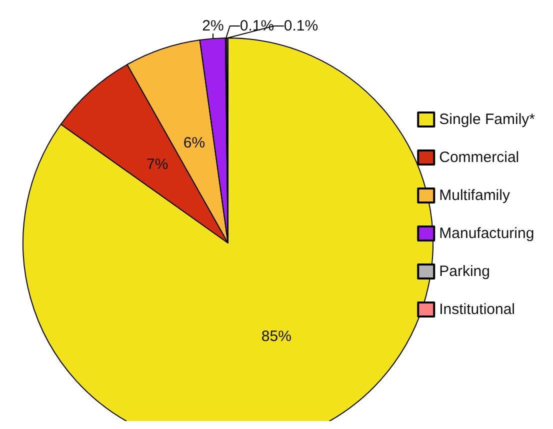 This screenshot has height=429, width=553. Describe the element at coordinates (276, 337) in the screenshot. I see `data-label: 85%` at that location.